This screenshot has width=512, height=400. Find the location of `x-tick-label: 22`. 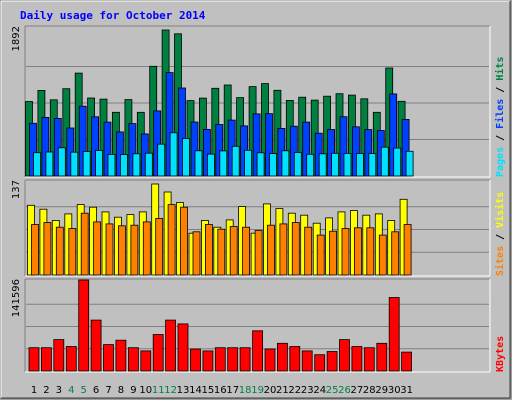

x-tick-label: 22 is located at coordinates (294, 390).